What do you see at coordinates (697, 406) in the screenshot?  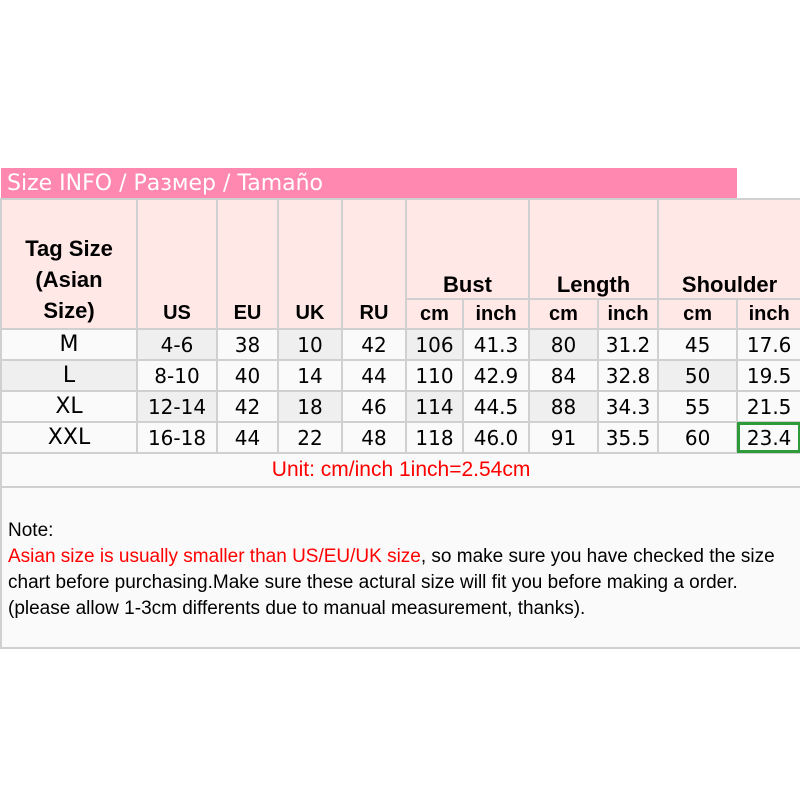 I see `value-cell: 55` at bounding box center [697, 406].